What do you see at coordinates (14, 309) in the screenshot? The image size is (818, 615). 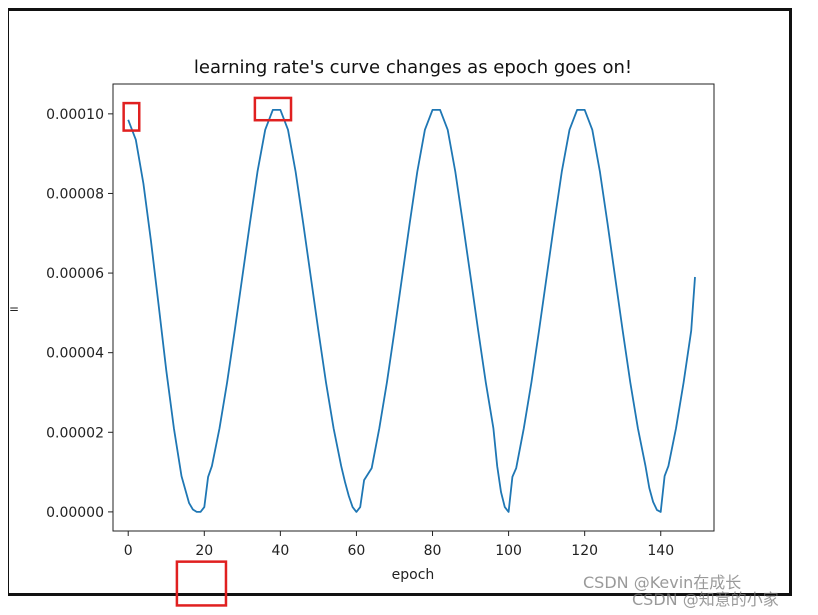 I see `y-axis-label: =` at bounding box center [14, 309].